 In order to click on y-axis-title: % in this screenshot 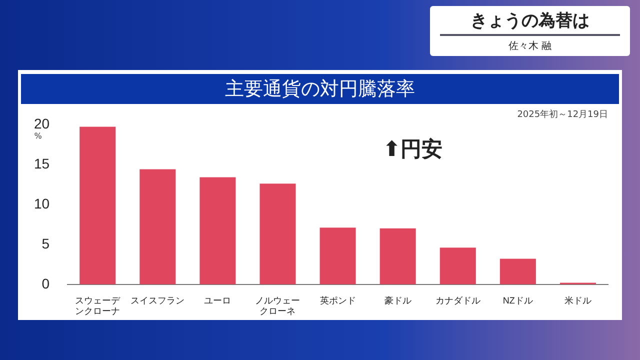, I will do `click(38, 135)`.